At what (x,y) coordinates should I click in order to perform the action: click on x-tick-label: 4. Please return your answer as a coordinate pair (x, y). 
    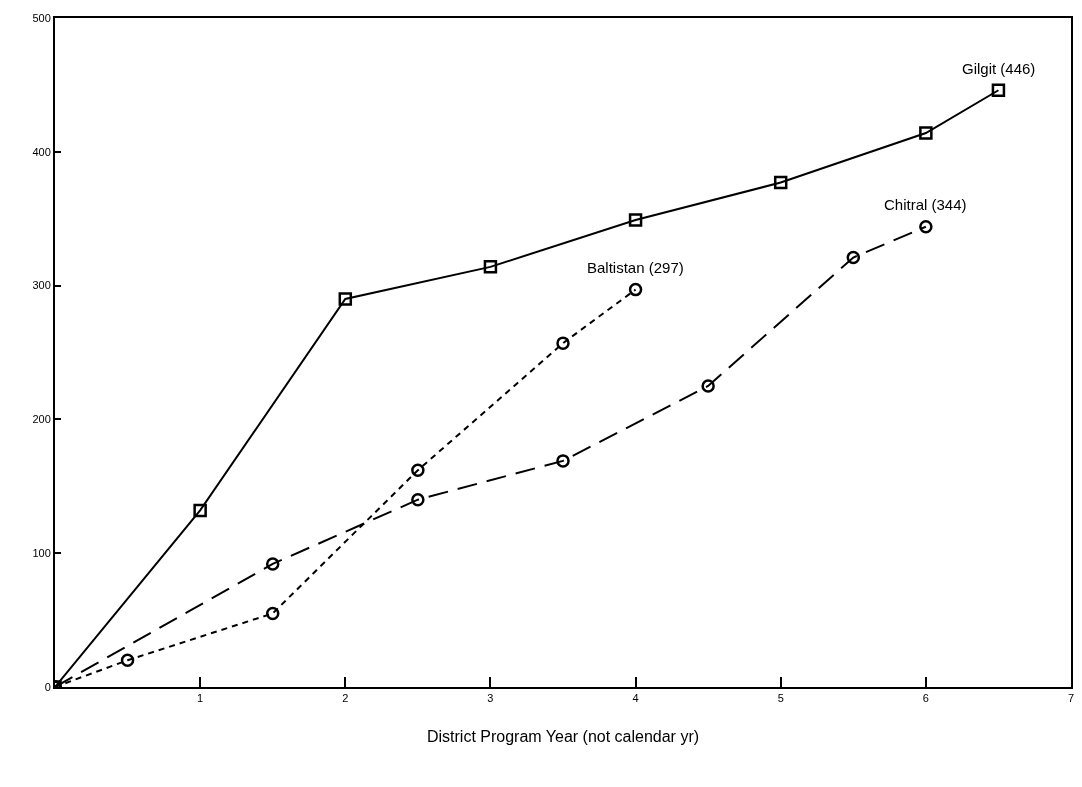
    Looking at the image, I should click on (635, 698).